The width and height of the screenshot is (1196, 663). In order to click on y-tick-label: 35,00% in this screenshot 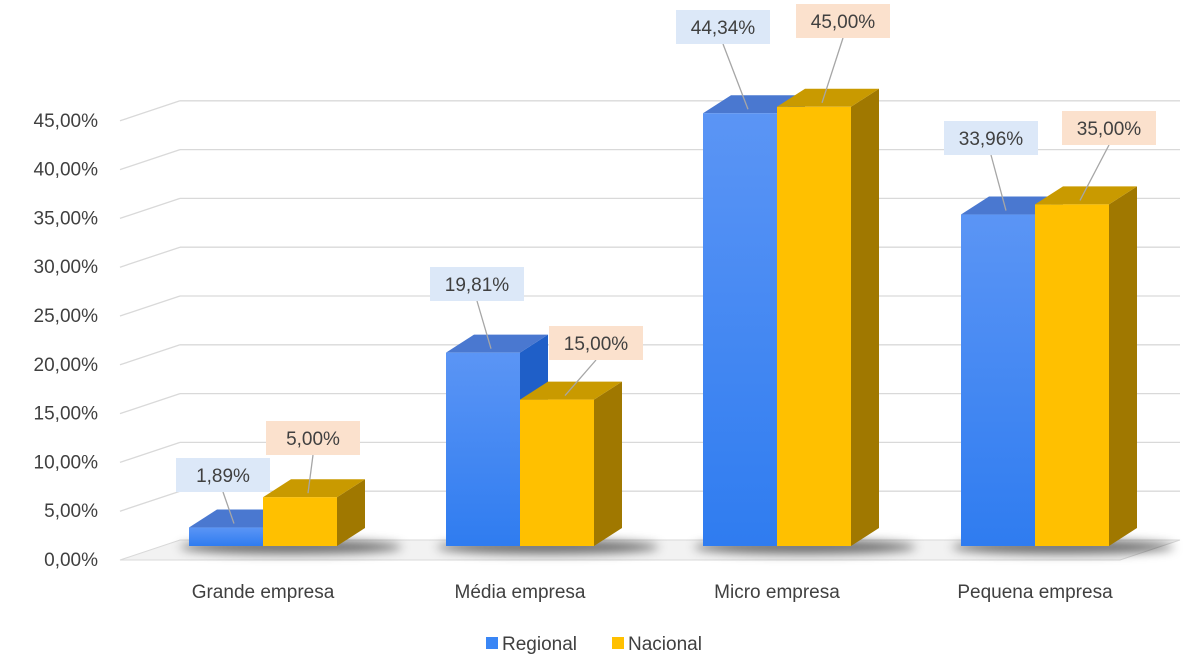, I will do `click(66, 218)`.